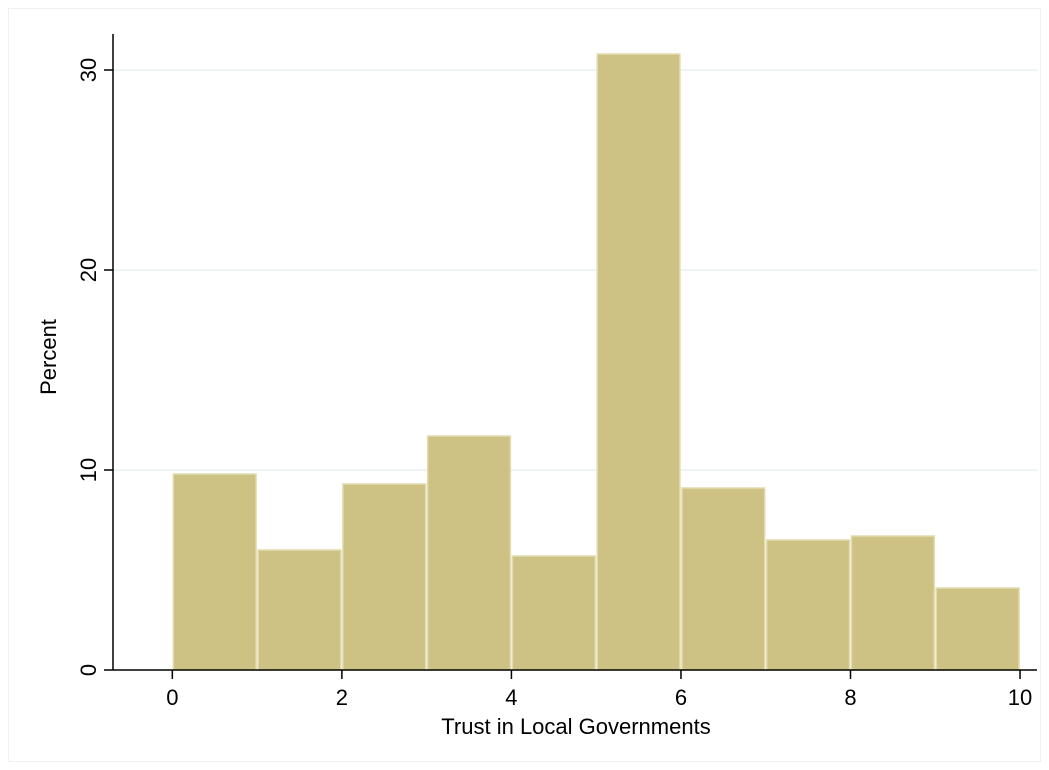 The width and height of the screenshot is (1049, 770). Describe the element at coordinates (850, 697) in the screenshot. I see `x-tick-label: 8` at that location.